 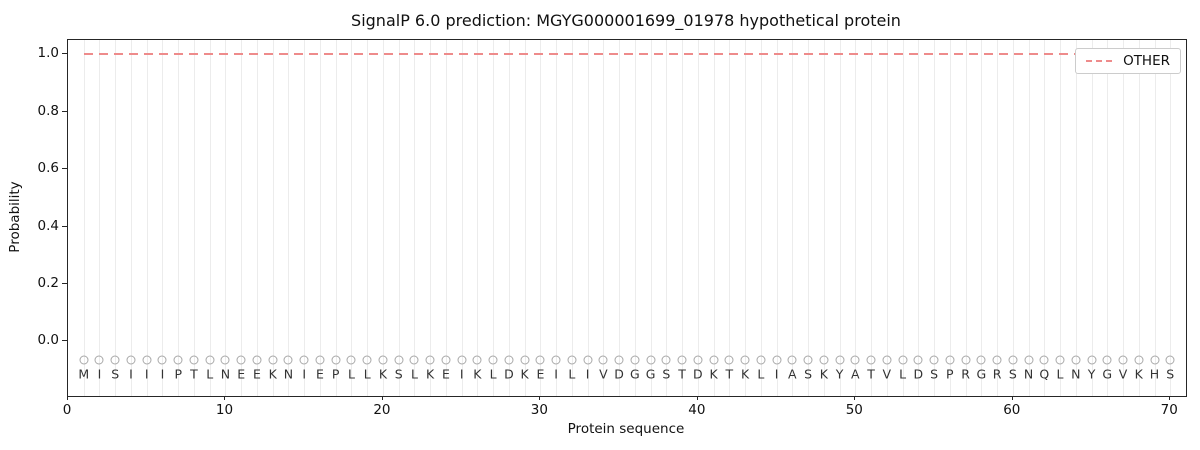 I want to click on residue-letter: R, so click(x=997, y=374).